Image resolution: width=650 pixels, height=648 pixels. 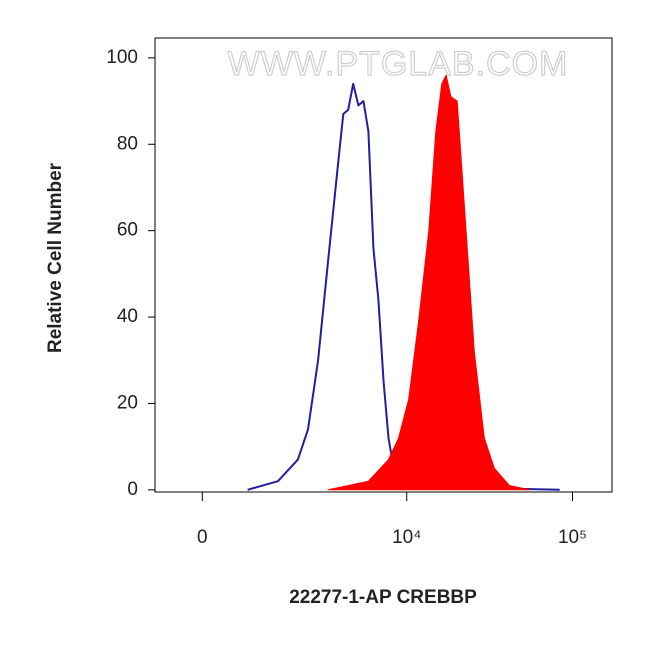 What do you see at coordinates (127, 143) in the screenshot?
I see `y-tick-label: 80` at bounding box center [127, 143].